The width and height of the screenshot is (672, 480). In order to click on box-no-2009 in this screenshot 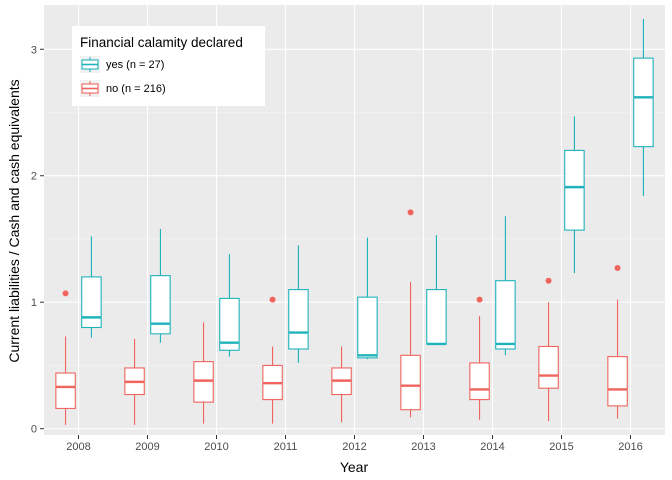, I will do `click(134, 381)`.